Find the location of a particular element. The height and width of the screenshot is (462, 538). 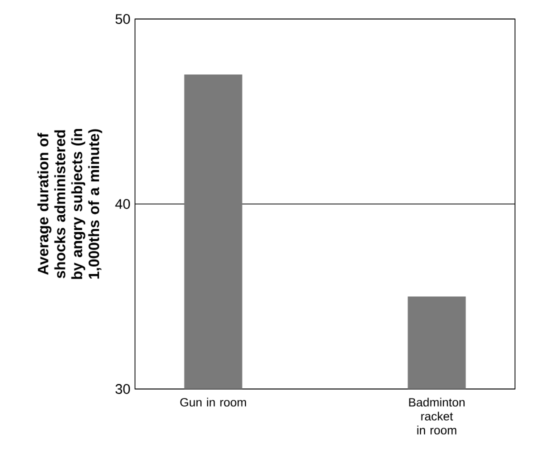

y-axis-title: Average duration of shocks administered by angry subjects (in 1,000ths of a minute) is located at coordinates (69, 203).